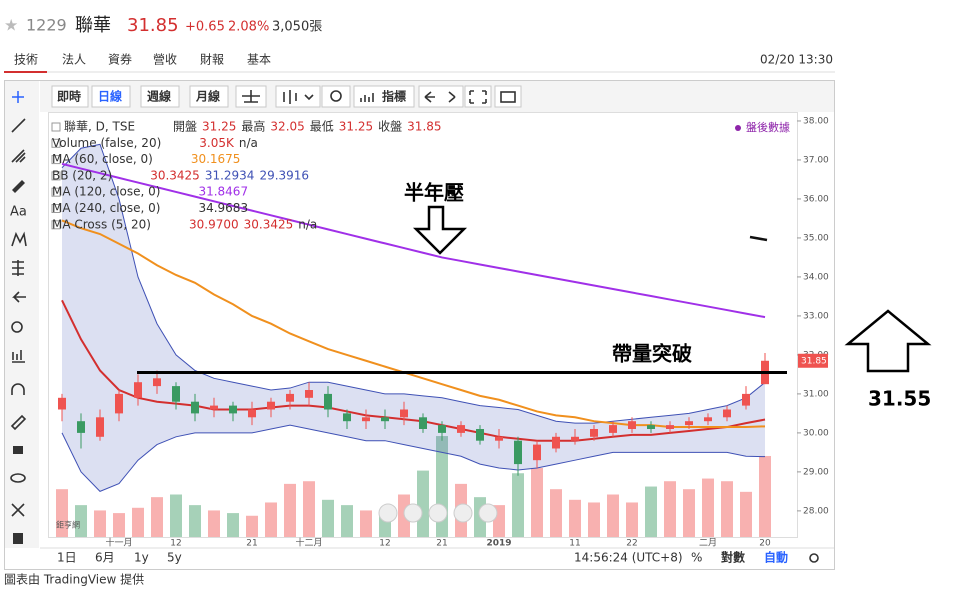 Image resolution: width=964 pixels, height=604 pixels. What do you see at coordinates (174, 558) in the screenshot?
I see `range-button: 5y` at bounding box center [174, 558].